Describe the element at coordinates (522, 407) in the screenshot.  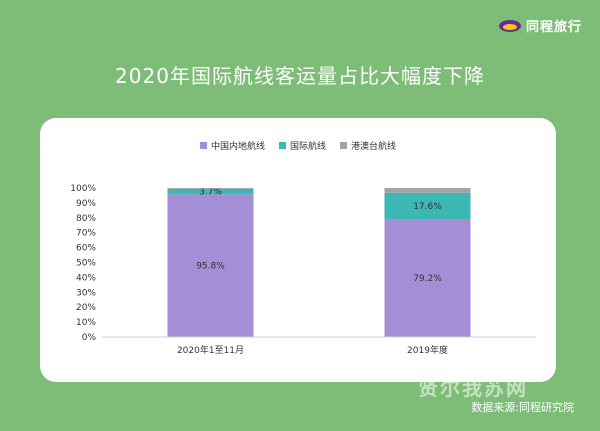
I see `data-source: 数据来源:同程研究院` at that location.